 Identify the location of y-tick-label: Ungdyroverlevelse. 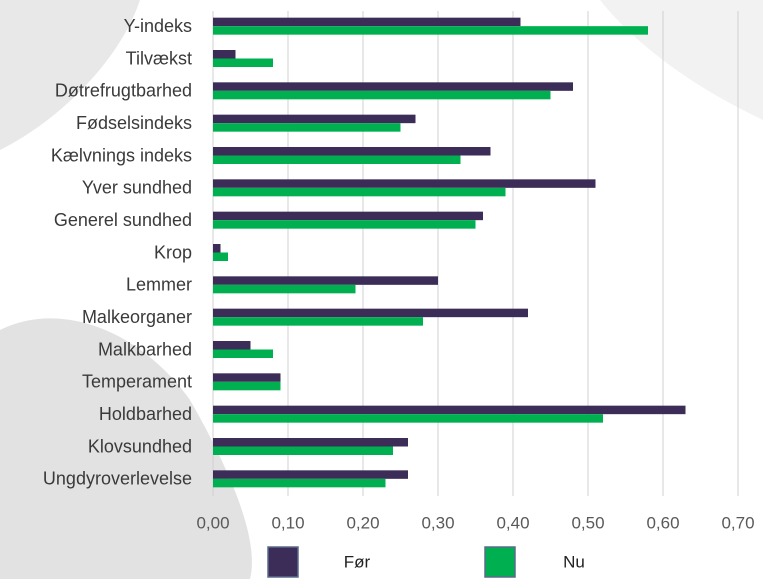
(117, 479).